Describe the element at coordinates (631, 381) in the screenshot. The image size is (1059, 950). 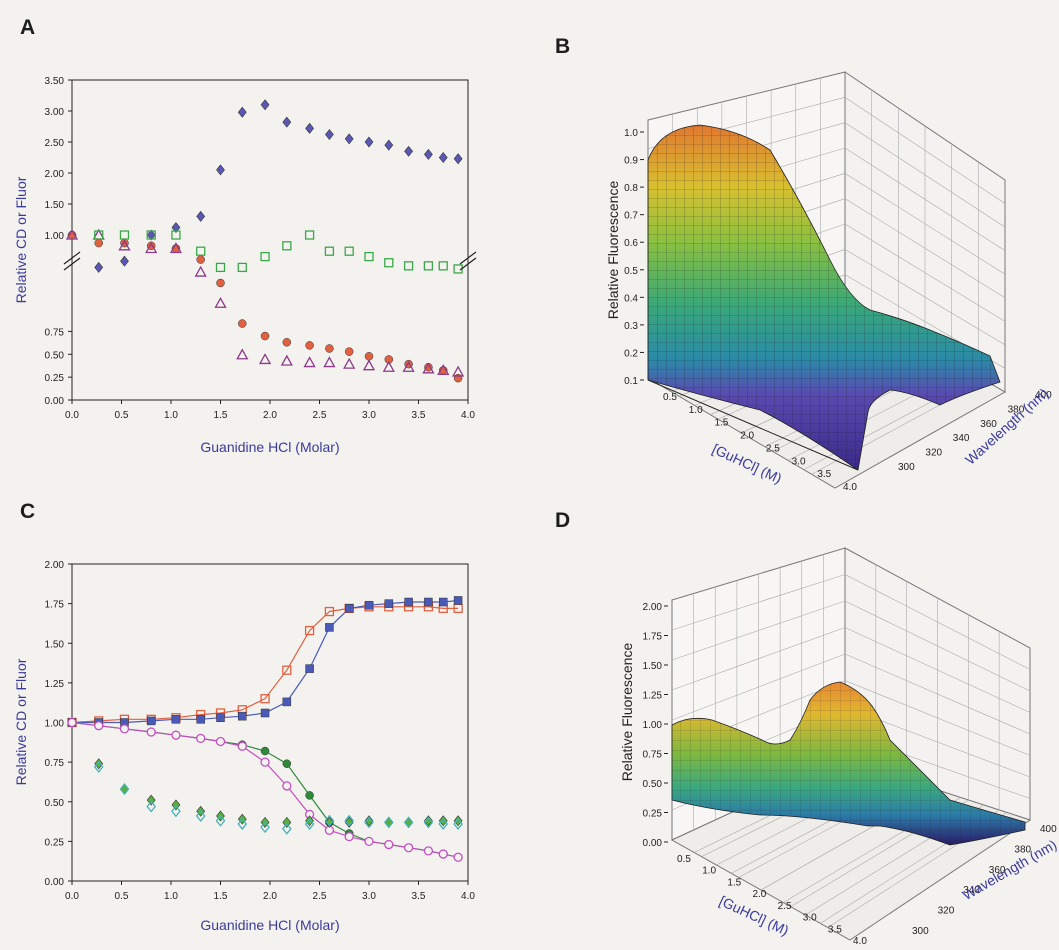
I see `chart-b-z-tick: 0.1` at that location.